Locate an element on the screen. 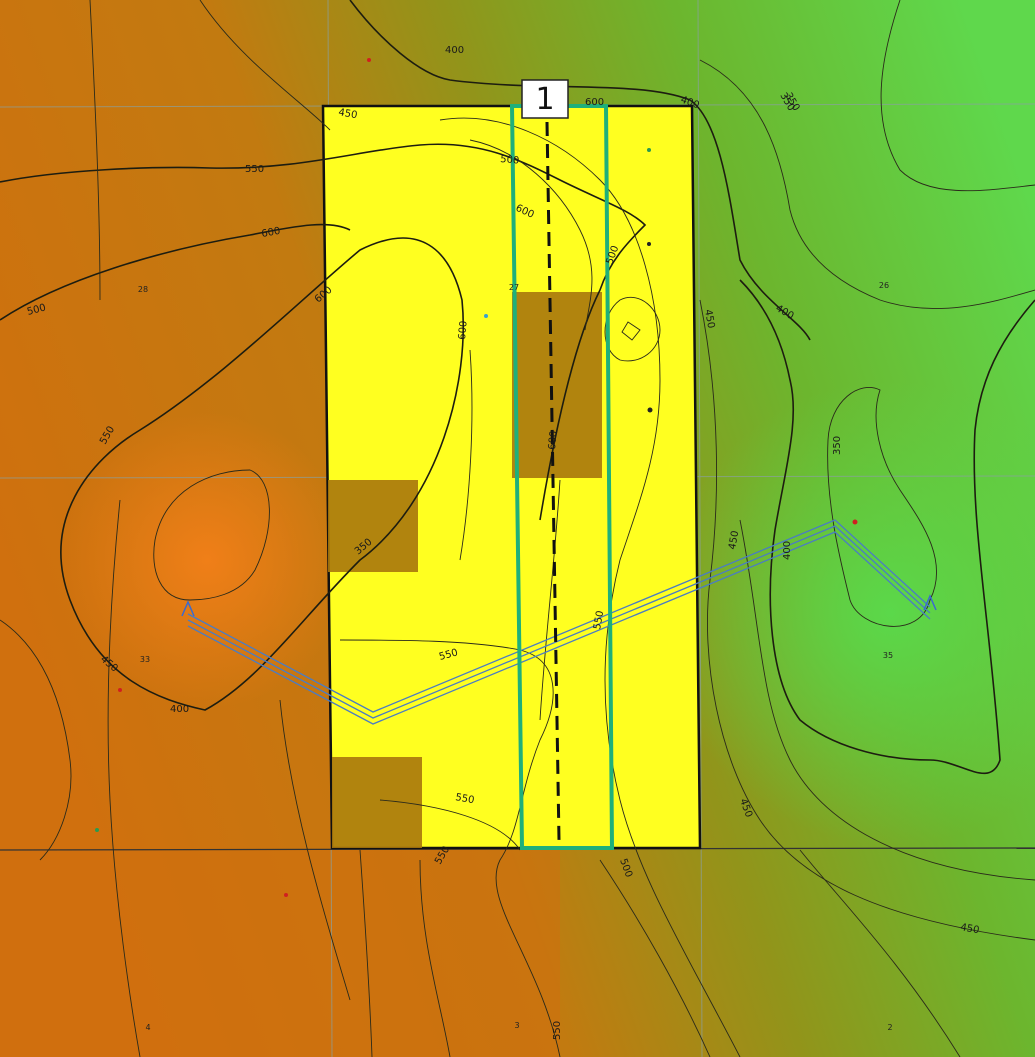 Image resolution: width=1035 pixels, height=1057 pixels. transect-label-box is located at coordinates (545, 99).